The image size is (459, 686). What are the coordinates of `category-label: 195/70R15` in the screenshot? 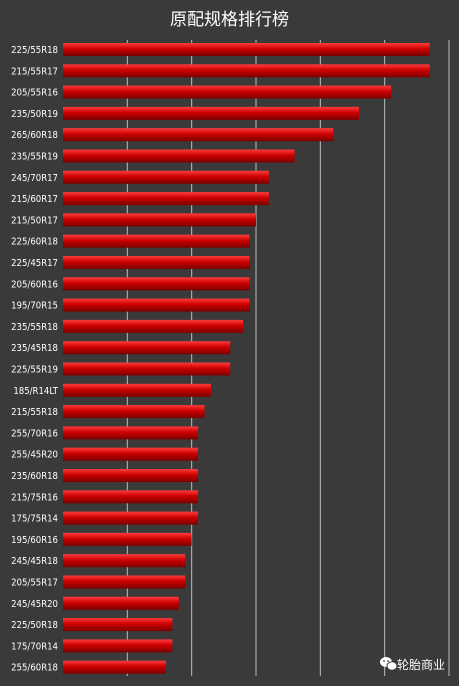 It's located at (34, 306).